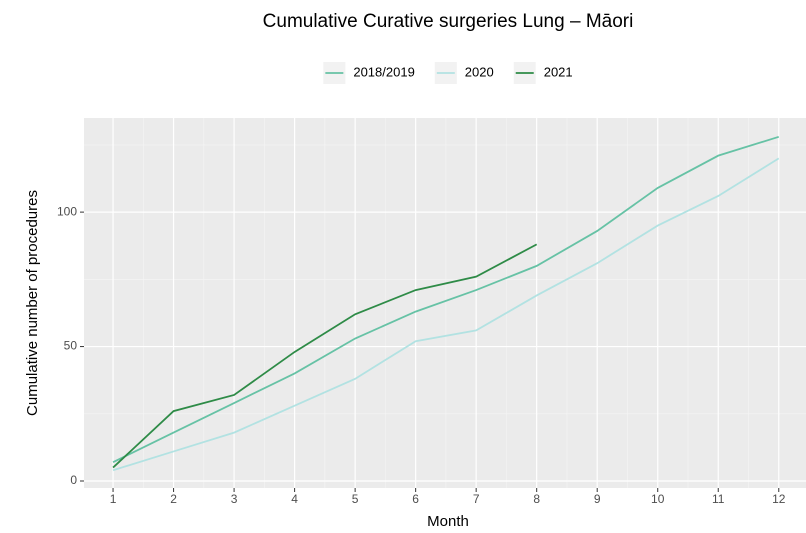 Image resolution: width=806 pixels, height=533 pixels. What do you see at coordinates (536, 499) in the screenshot?
I see `x-tick-label: 8` at bounding box center [536, 499].